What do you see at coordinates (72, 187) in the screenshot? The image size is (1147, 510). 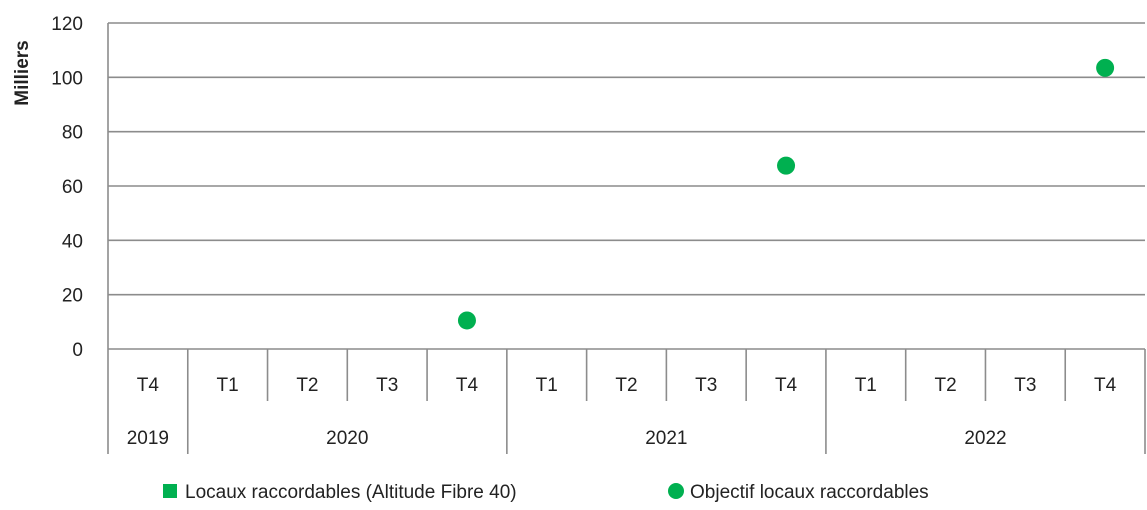 I see `y-tick-label: 60` at bounding box center [72, 187].